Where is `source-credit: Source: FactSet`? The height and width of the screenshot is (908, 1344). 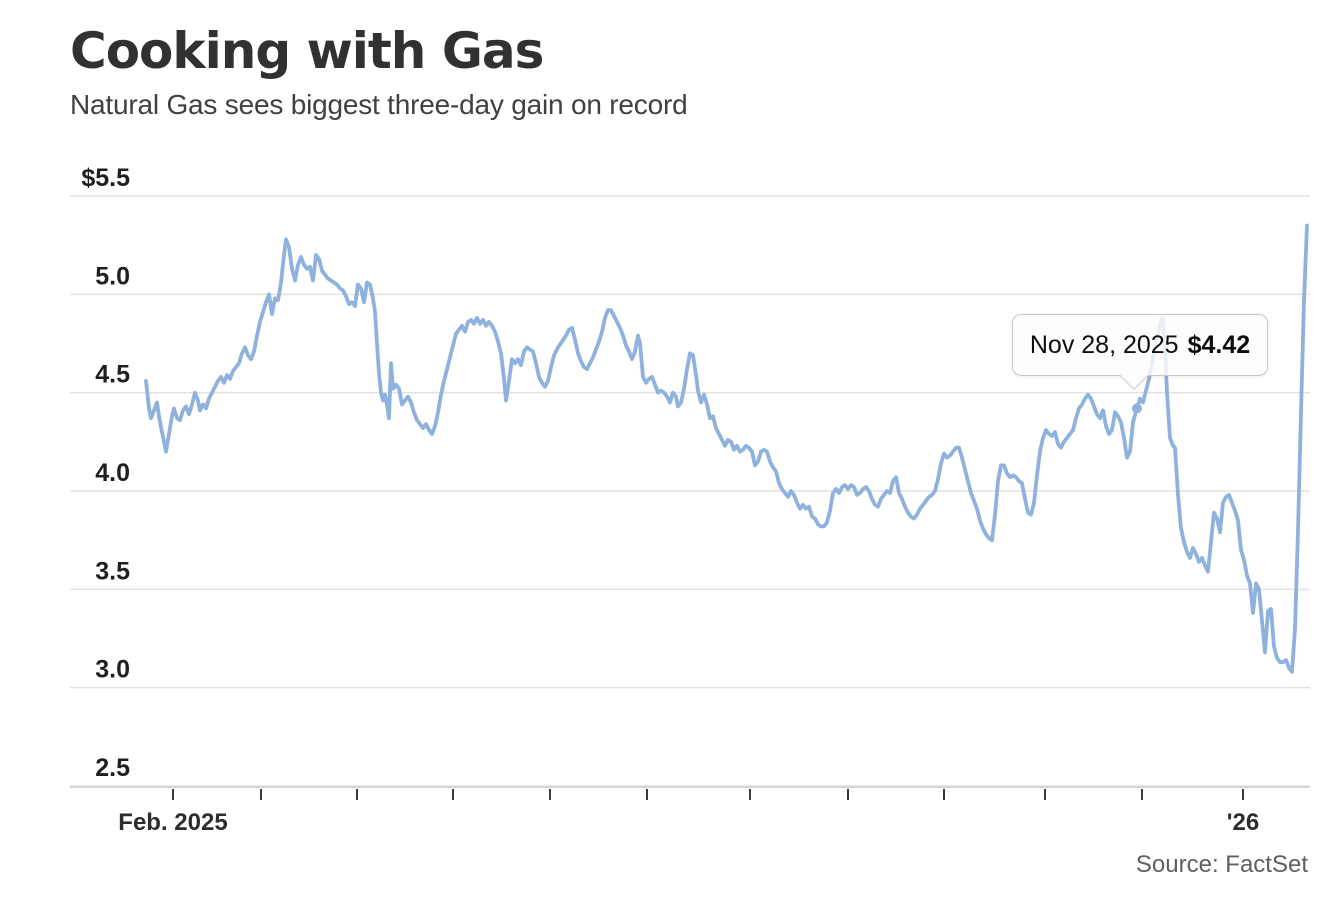 source-credit: Source: FactSet is located at coordinates (1221, 864).